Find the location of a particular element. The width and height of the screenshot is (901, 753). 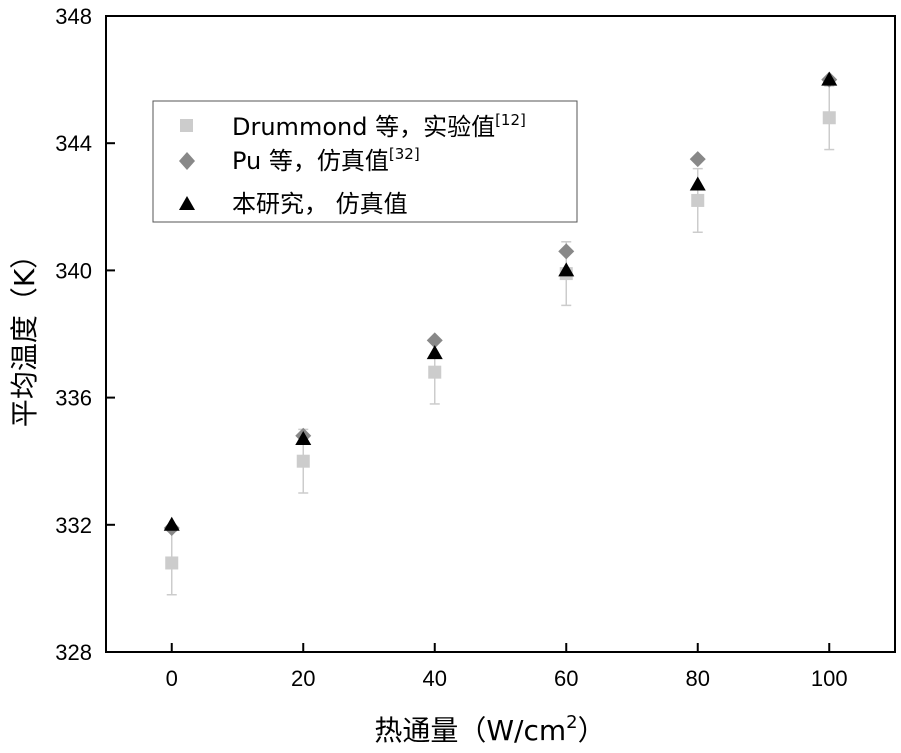

x-tick-label-3: 60 is located at coordinates (566, 678).